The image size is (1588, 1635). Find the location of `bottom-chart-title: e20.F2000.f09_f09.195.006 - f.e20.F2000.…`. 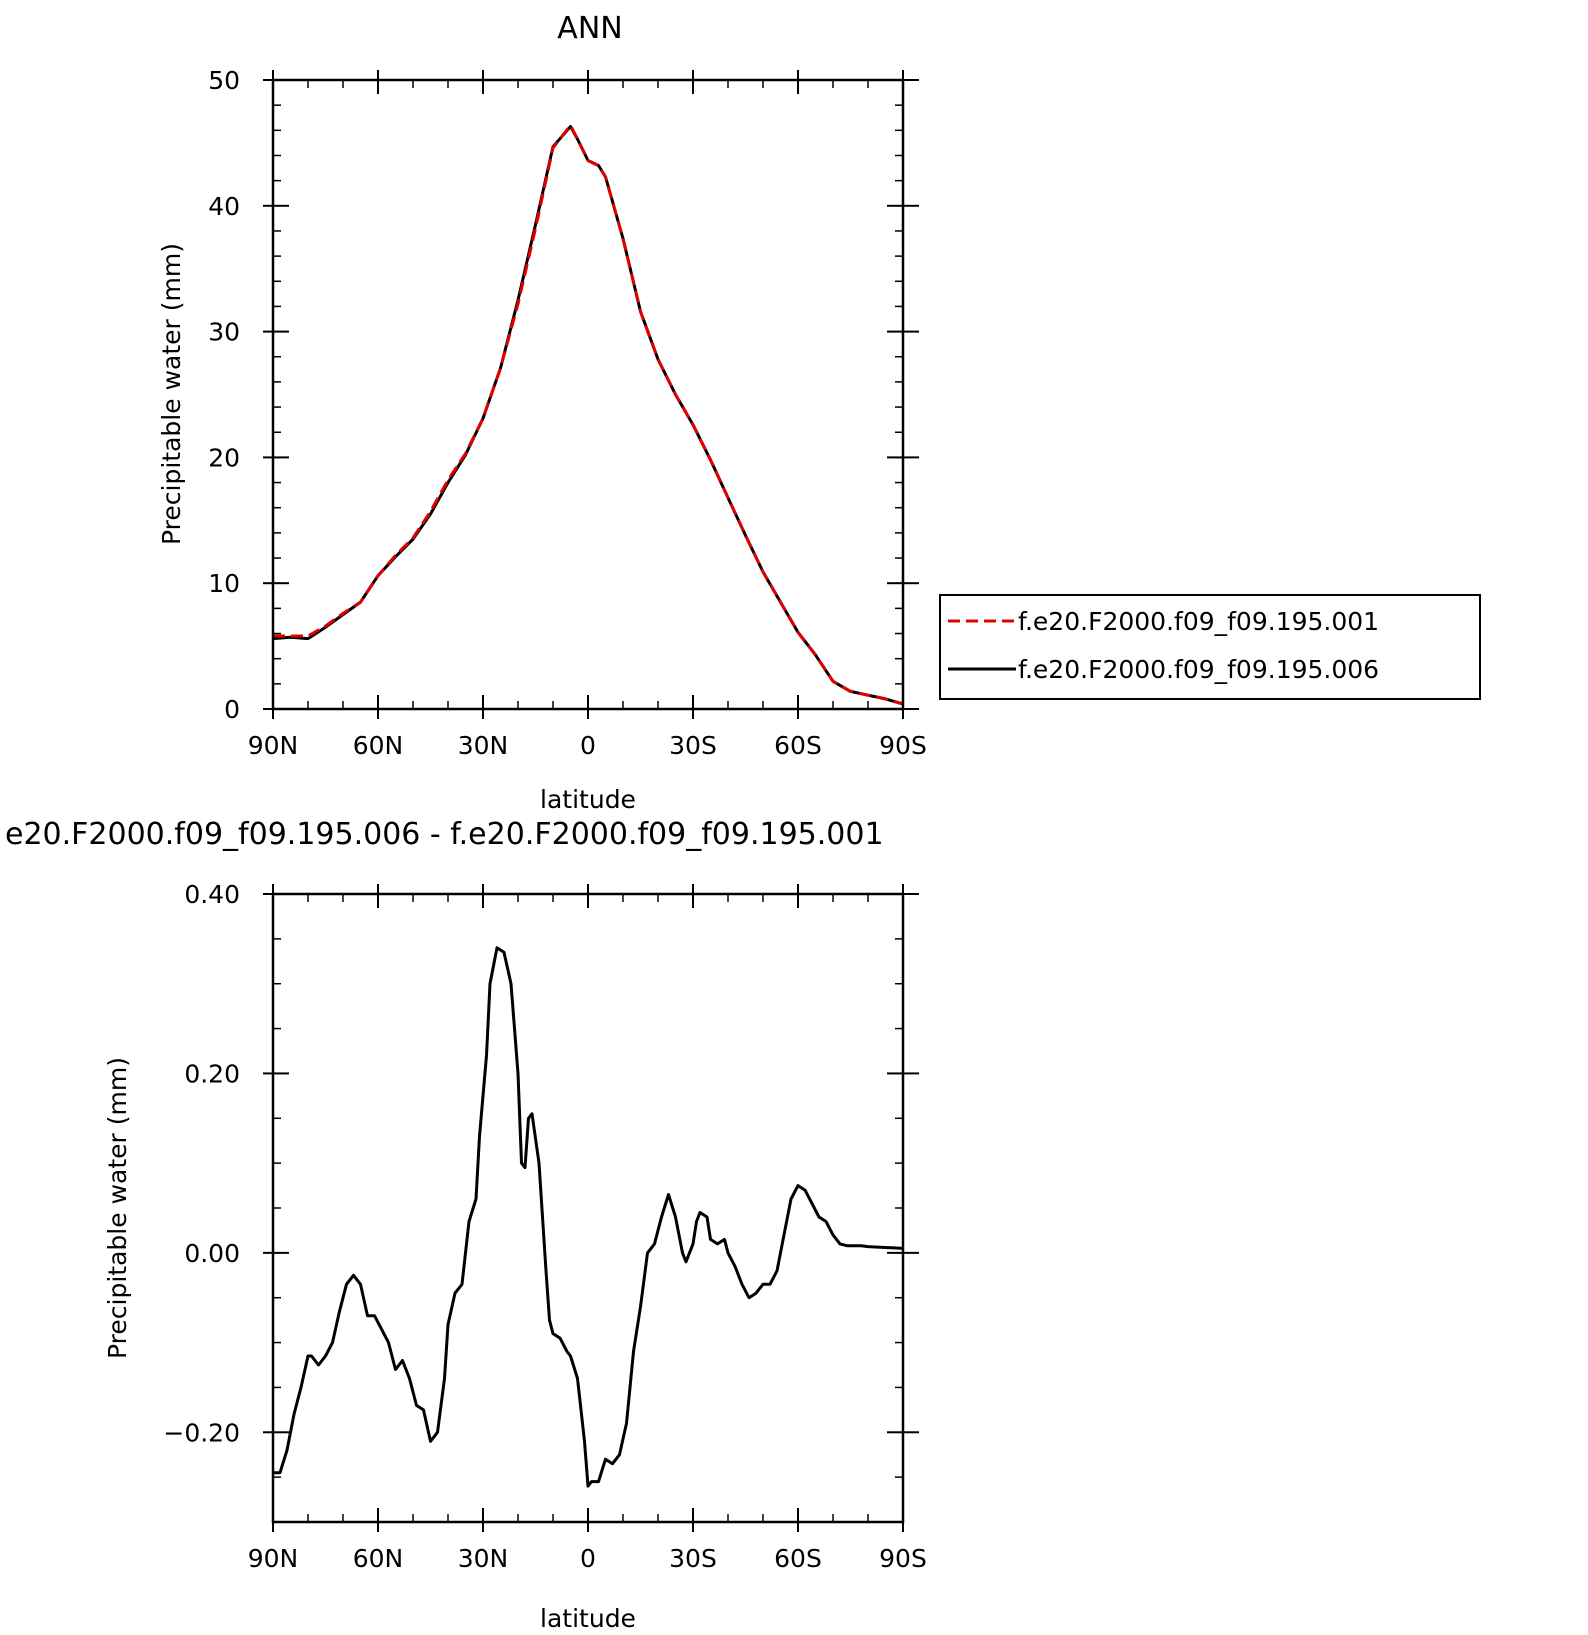

bottom-chart-title: e20.F2000.f09_f09.195.006 - f.e20.F2000.… is located at coordinates (444, 834).